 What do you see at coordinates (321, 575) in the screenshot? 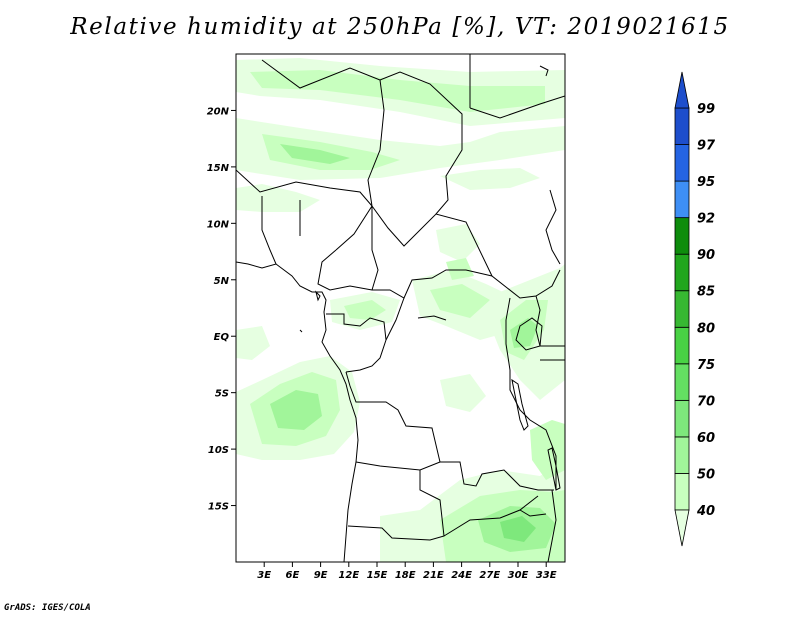
I see `lon-tick-label: 9E` at bounding box center [321, 575].